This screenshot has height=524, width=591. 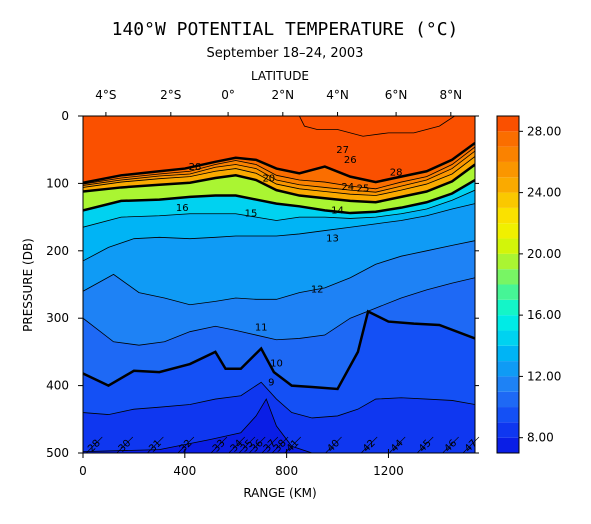 I want to click on y-tick-label: 500, so click(x=57, y=453).